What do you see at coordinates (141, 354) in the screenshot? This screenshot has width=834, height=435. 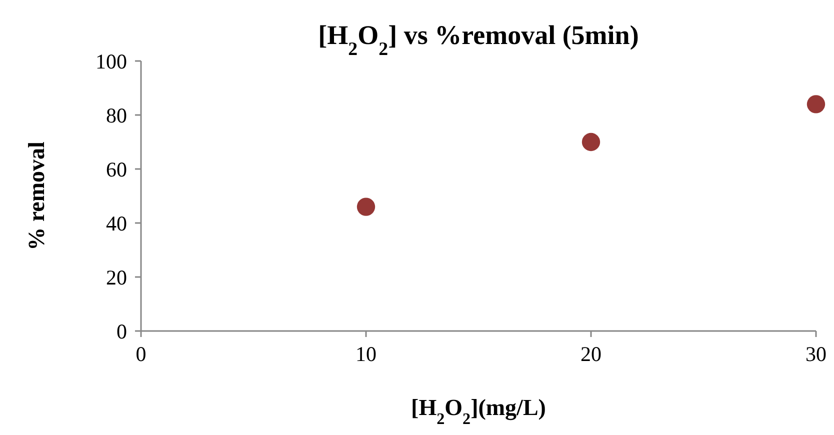 I see `x-tick-label: 0` at bounding box center [141, 354].